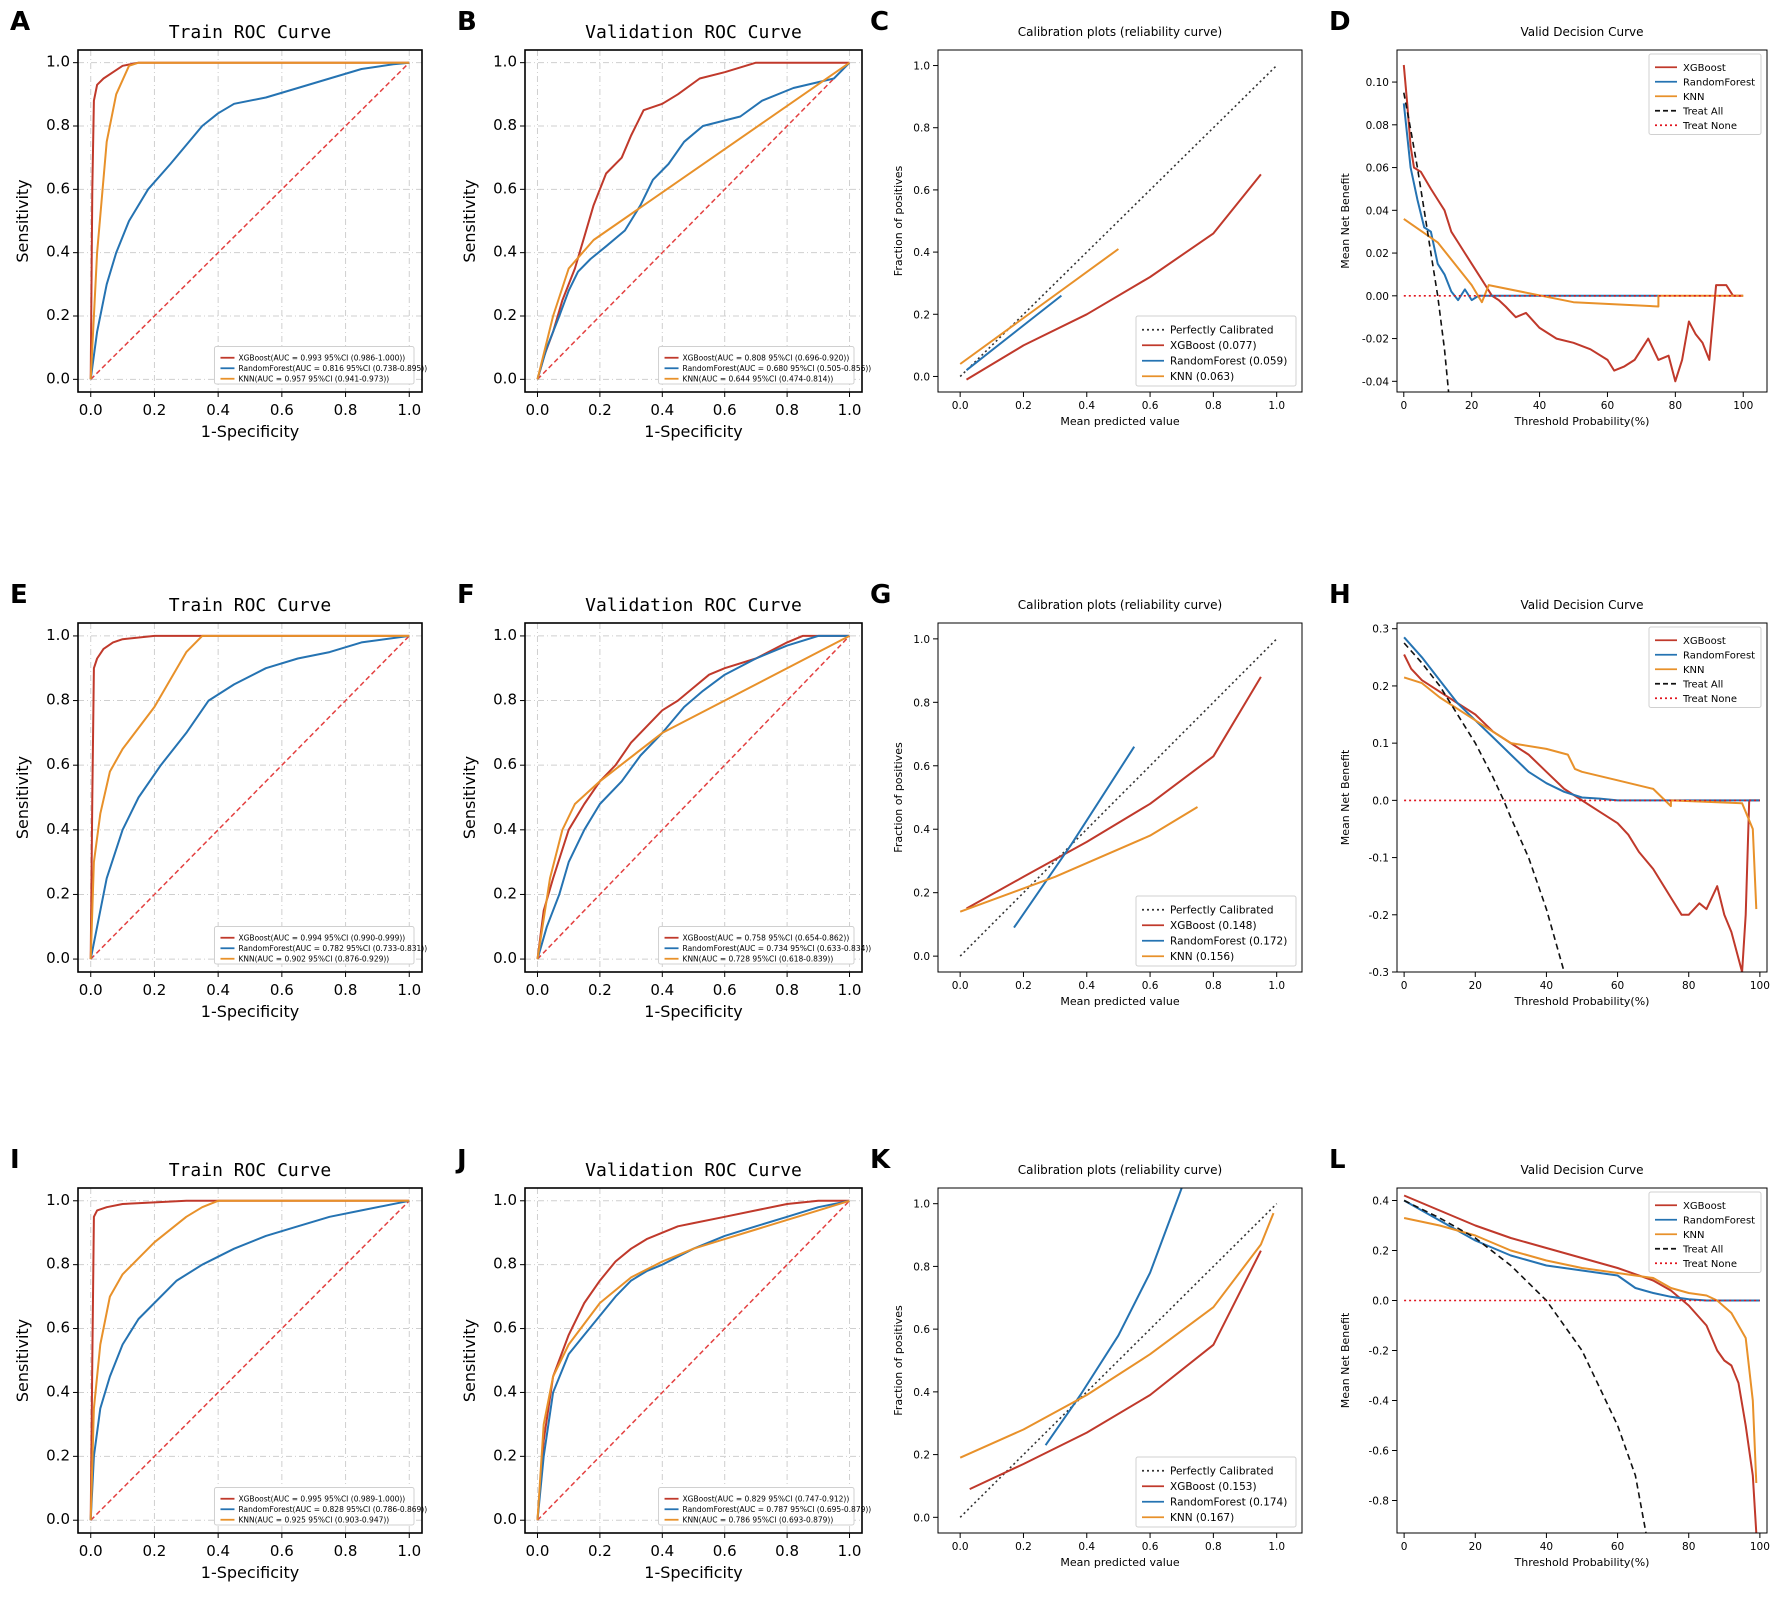 This screenshot has height=1599, width=1772. I want to click on x-tick-label: 0.4, so click(662, 990).